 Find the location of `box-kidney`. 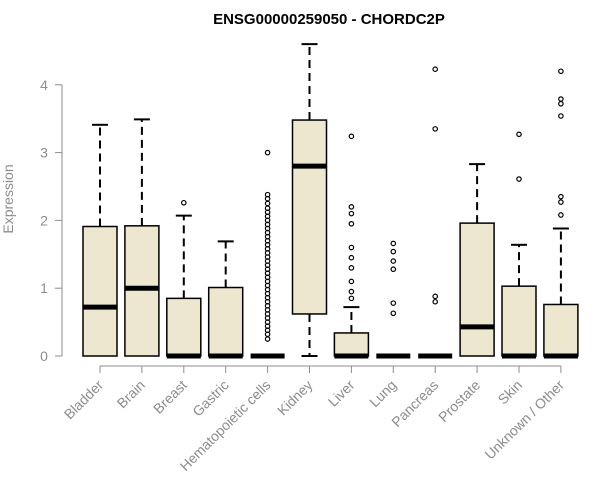

box-kidney is located at coordinates (309, 200).